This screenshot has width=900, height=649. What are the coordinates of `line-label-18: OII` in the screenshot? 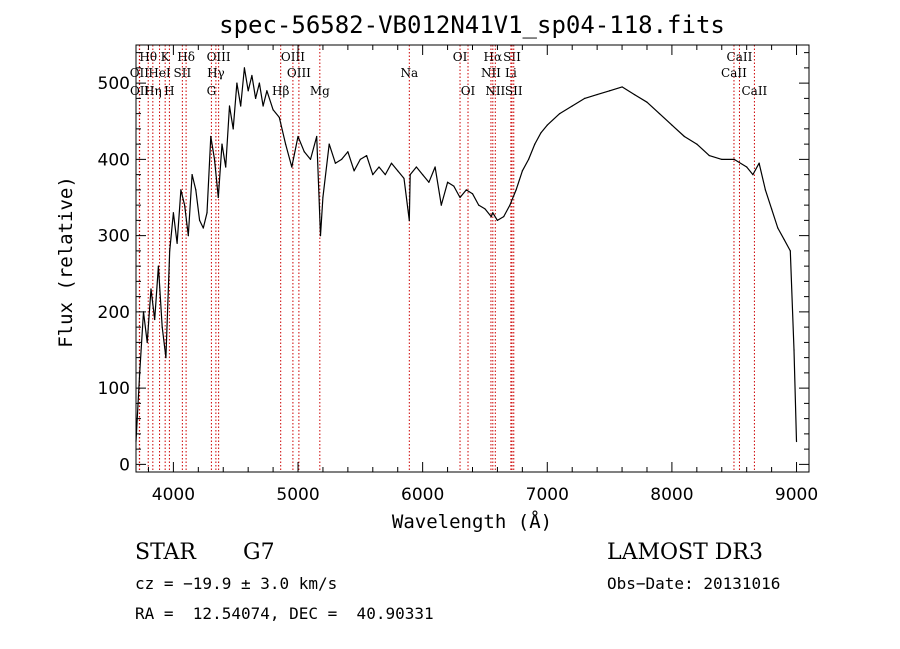 It's located at (140, 91).